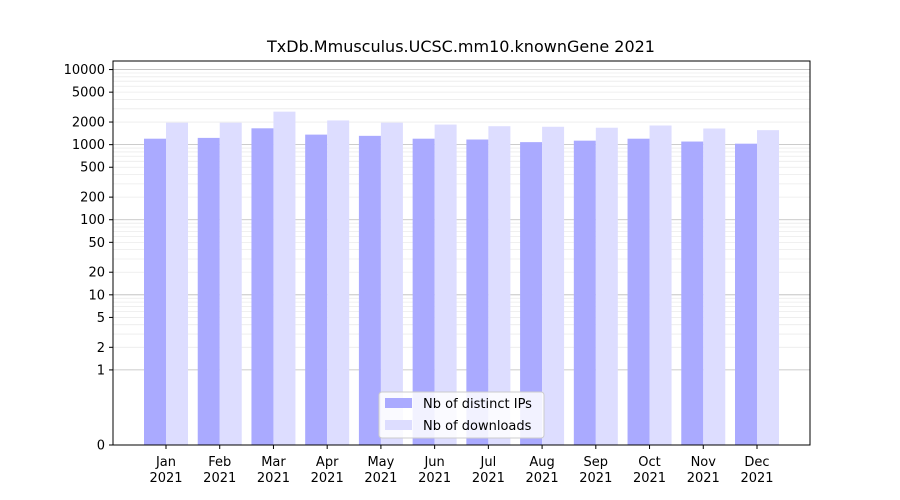 The image size is (900, 500). Describe the element at coordinates (477, 292) in the screenshot. I see `bar-ips-jul` at that location.